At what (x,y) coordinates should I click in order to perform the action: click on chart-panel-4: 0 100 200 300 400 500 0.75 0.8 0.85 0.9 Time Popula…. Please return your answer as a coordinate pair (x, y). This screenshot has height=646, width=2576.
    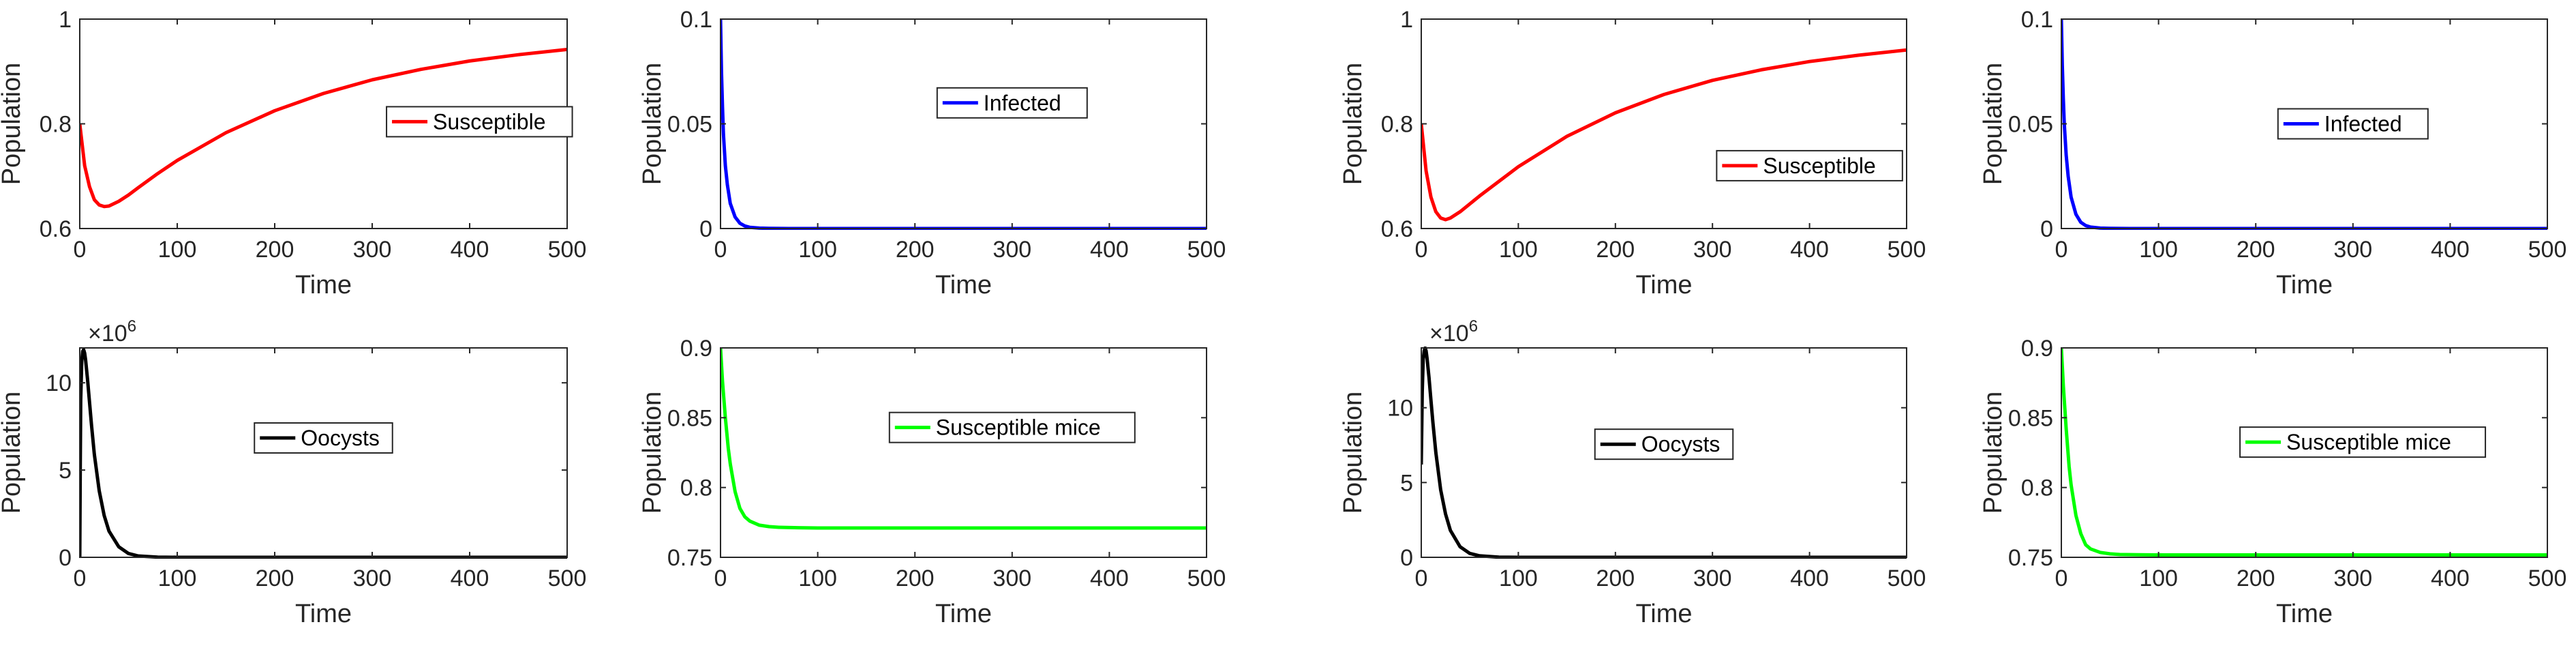
    Looking at the image, I should click on (932, 482).